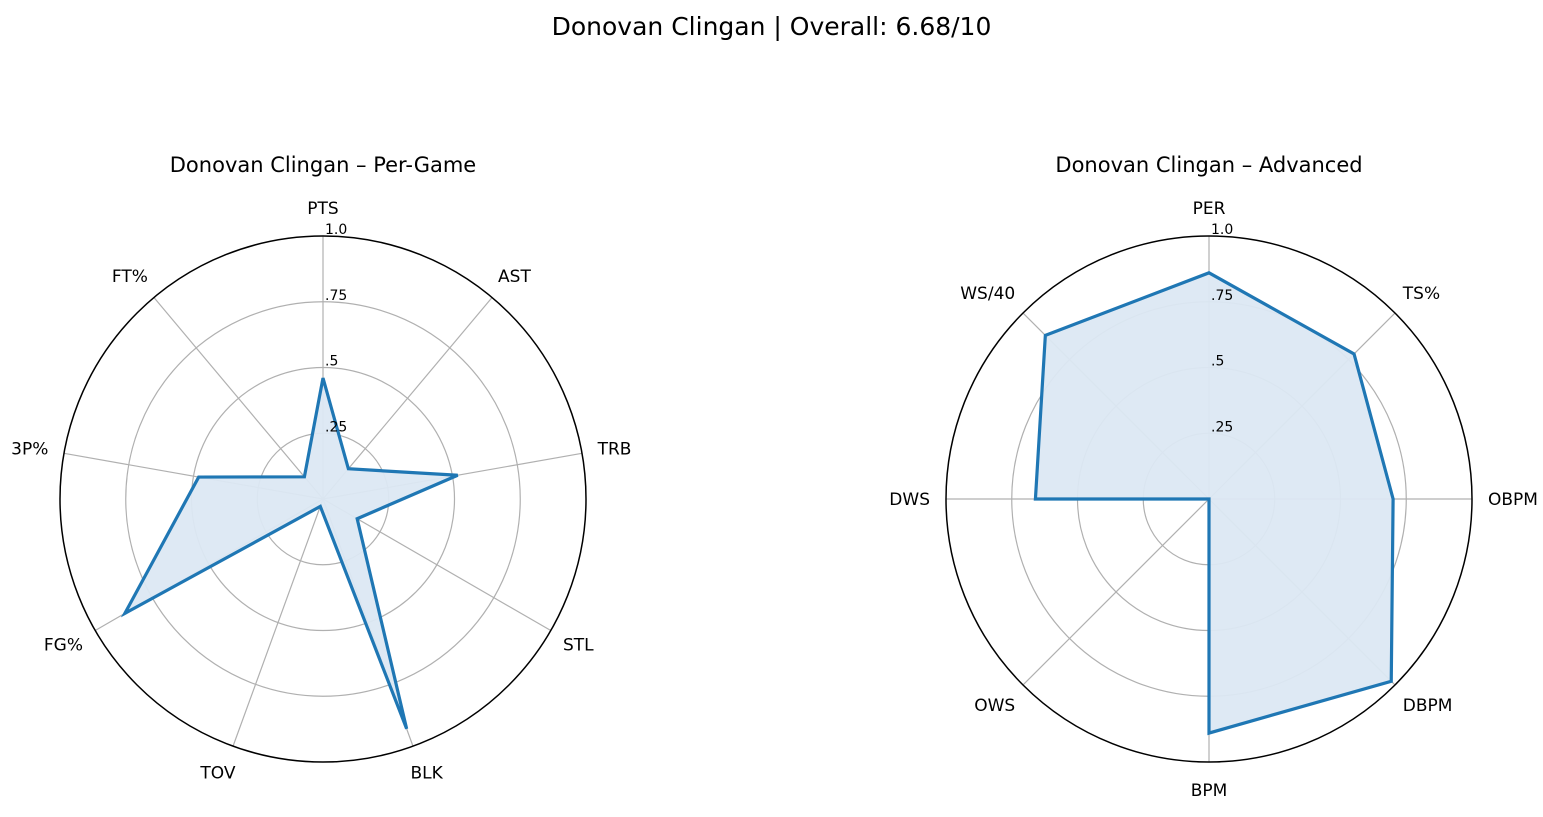 This screenshot has height=817, width=1543. Describe the element at coordinates (323, 165) in the screenshot. I see `chart-title: Donovan Clingan – Per-Game` at that location.